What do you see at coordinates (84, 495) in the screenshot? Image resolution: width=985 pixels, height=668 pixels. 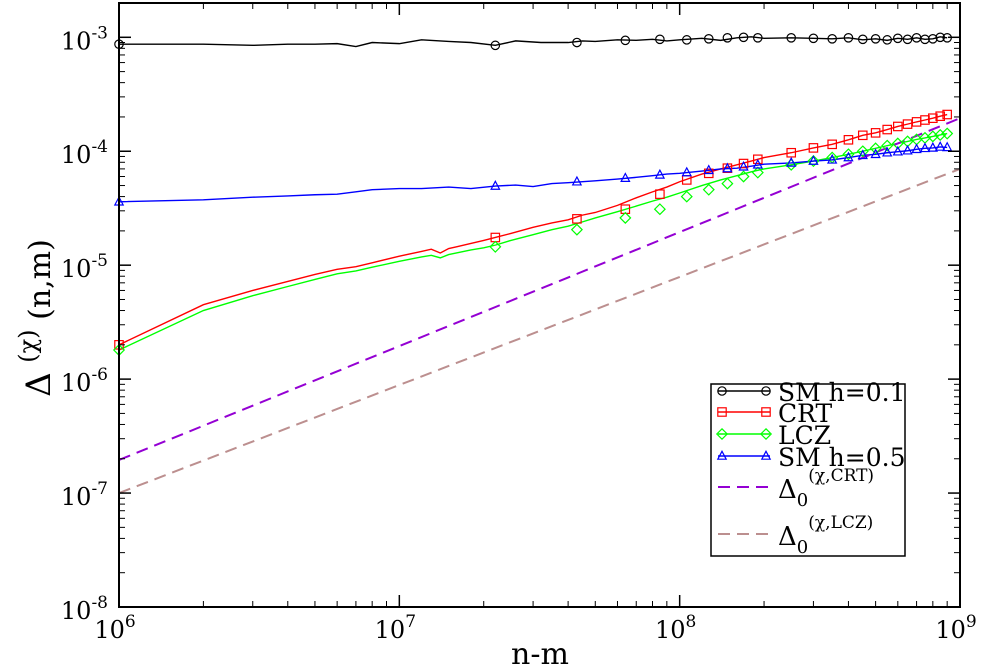 I see `y-tick-label: 10⁻⁷` at bounding box center [84, 495].